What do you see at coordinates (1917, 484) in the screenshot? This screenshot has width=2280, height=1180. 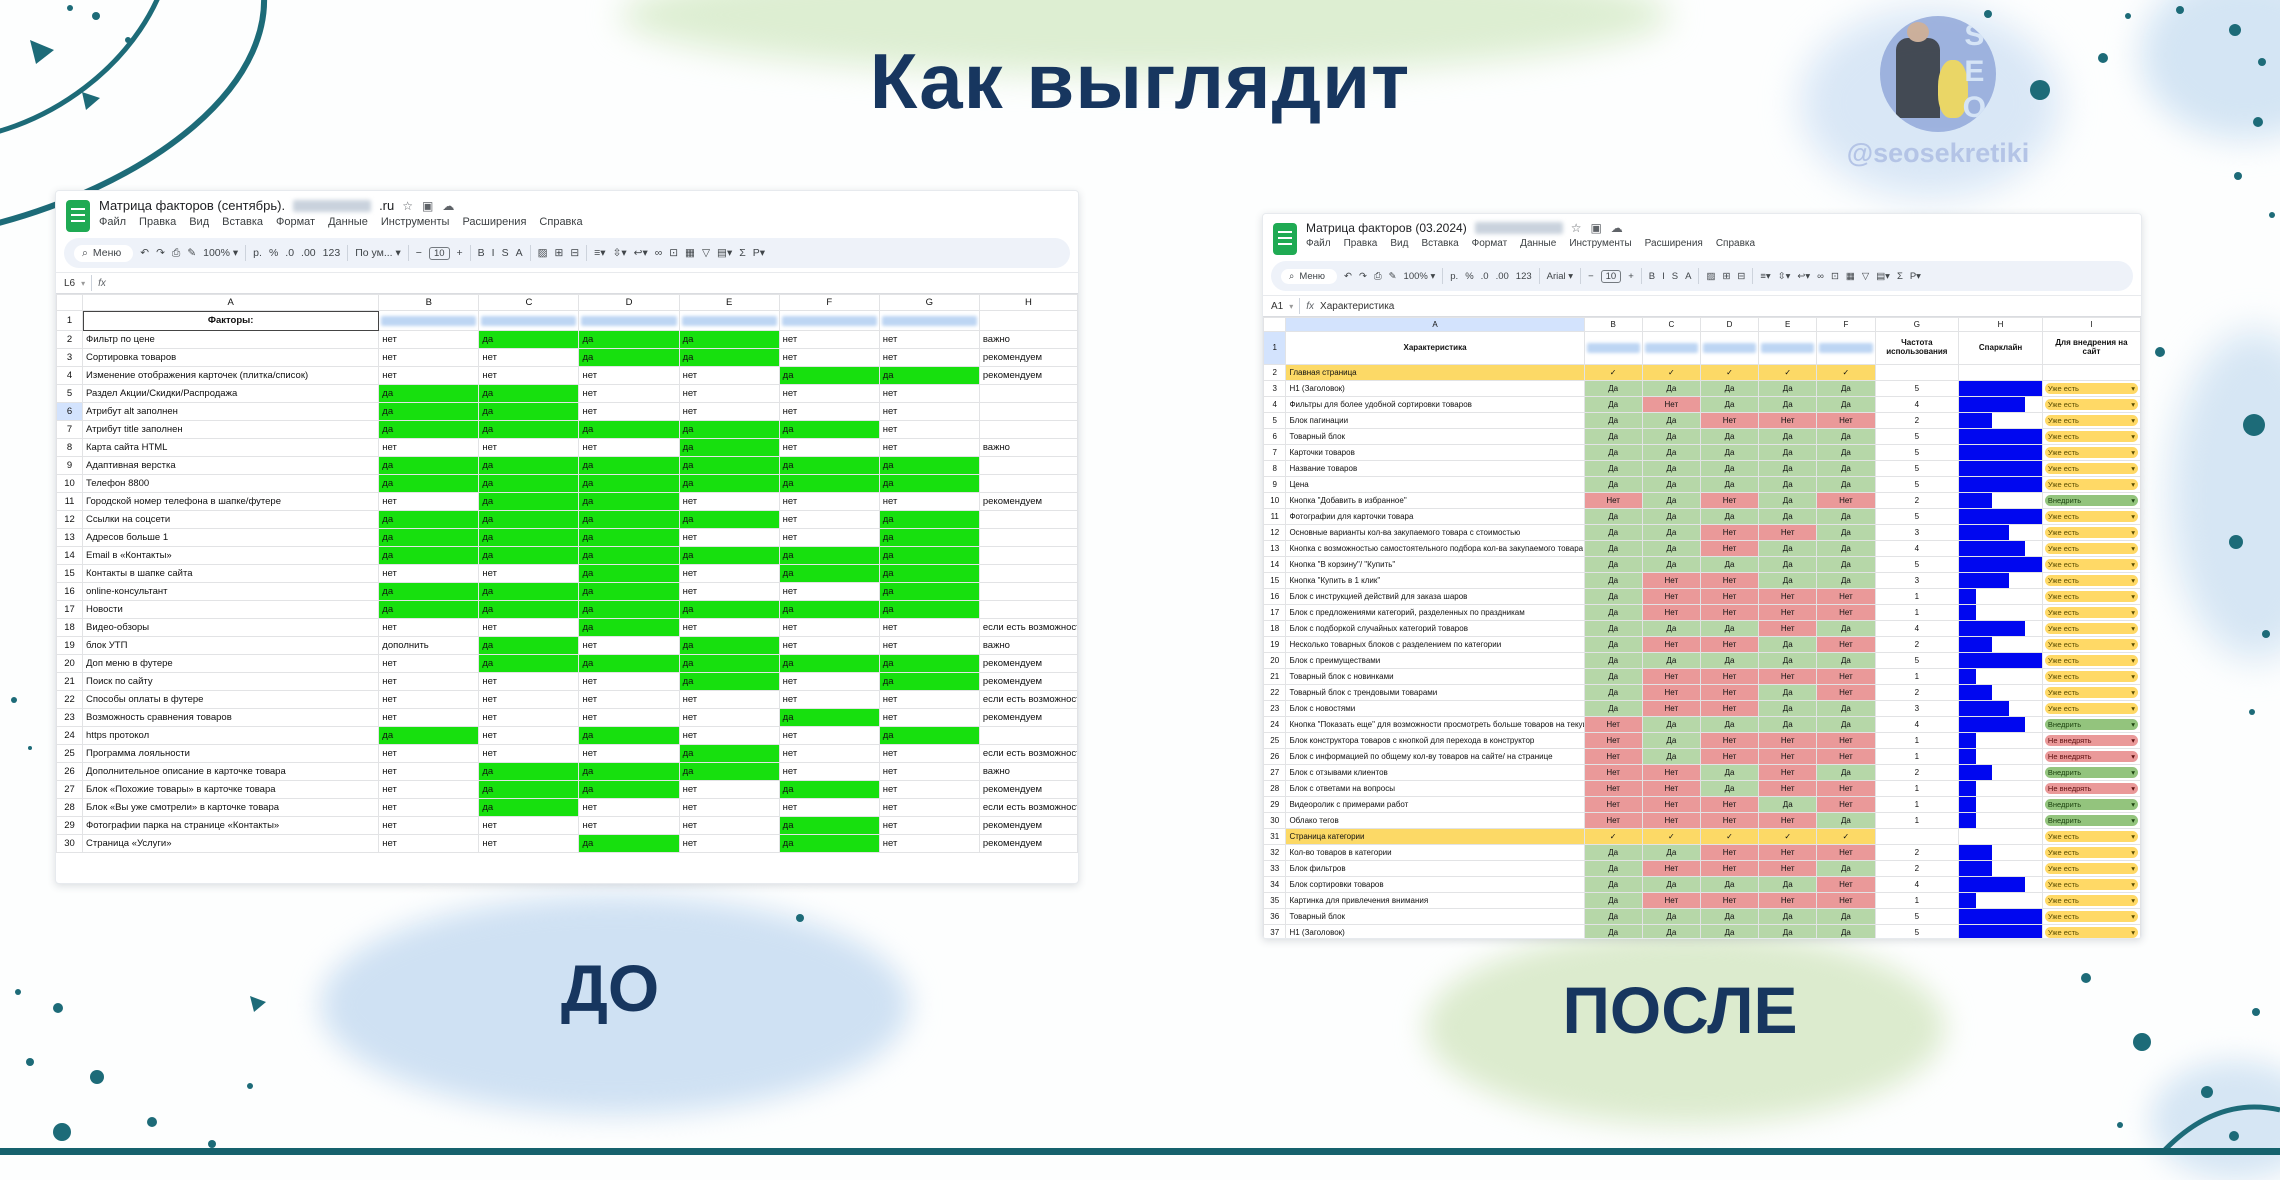 I see `frequency-cell: 5` at bounding box center [1917, 484].